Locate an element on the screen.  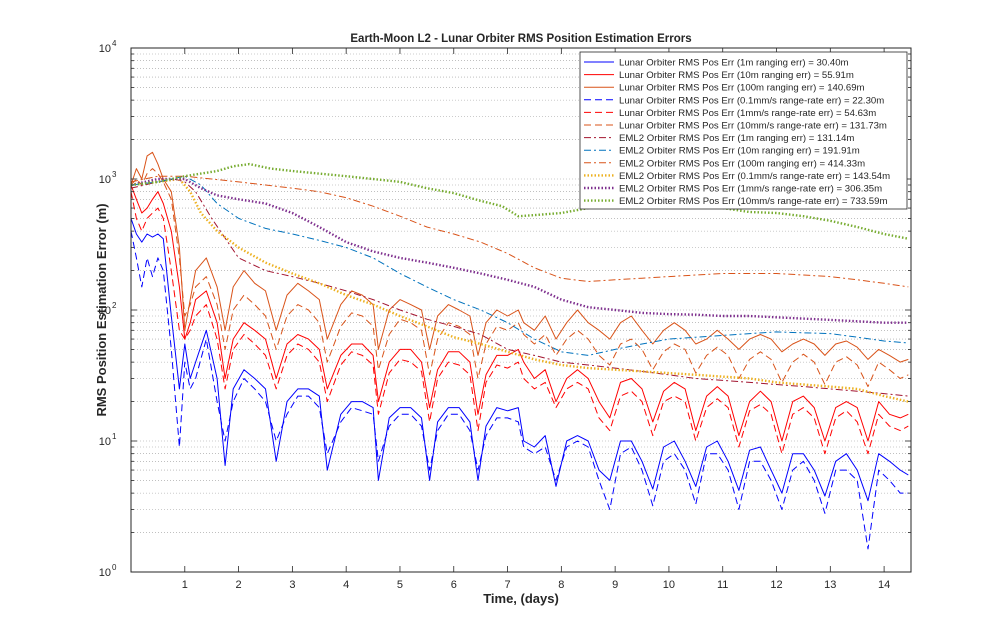
x-tick-labels: 1 2 3 4 5 6 7 8 9 10 11 12 13 14 is located at coordinates (536, 585).